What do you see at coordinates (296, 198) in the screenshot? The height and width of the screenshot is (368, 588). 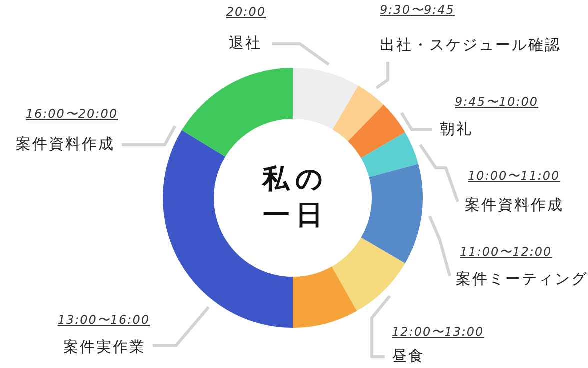 I see `text: 私の一日` at bounding box center [296, 198].